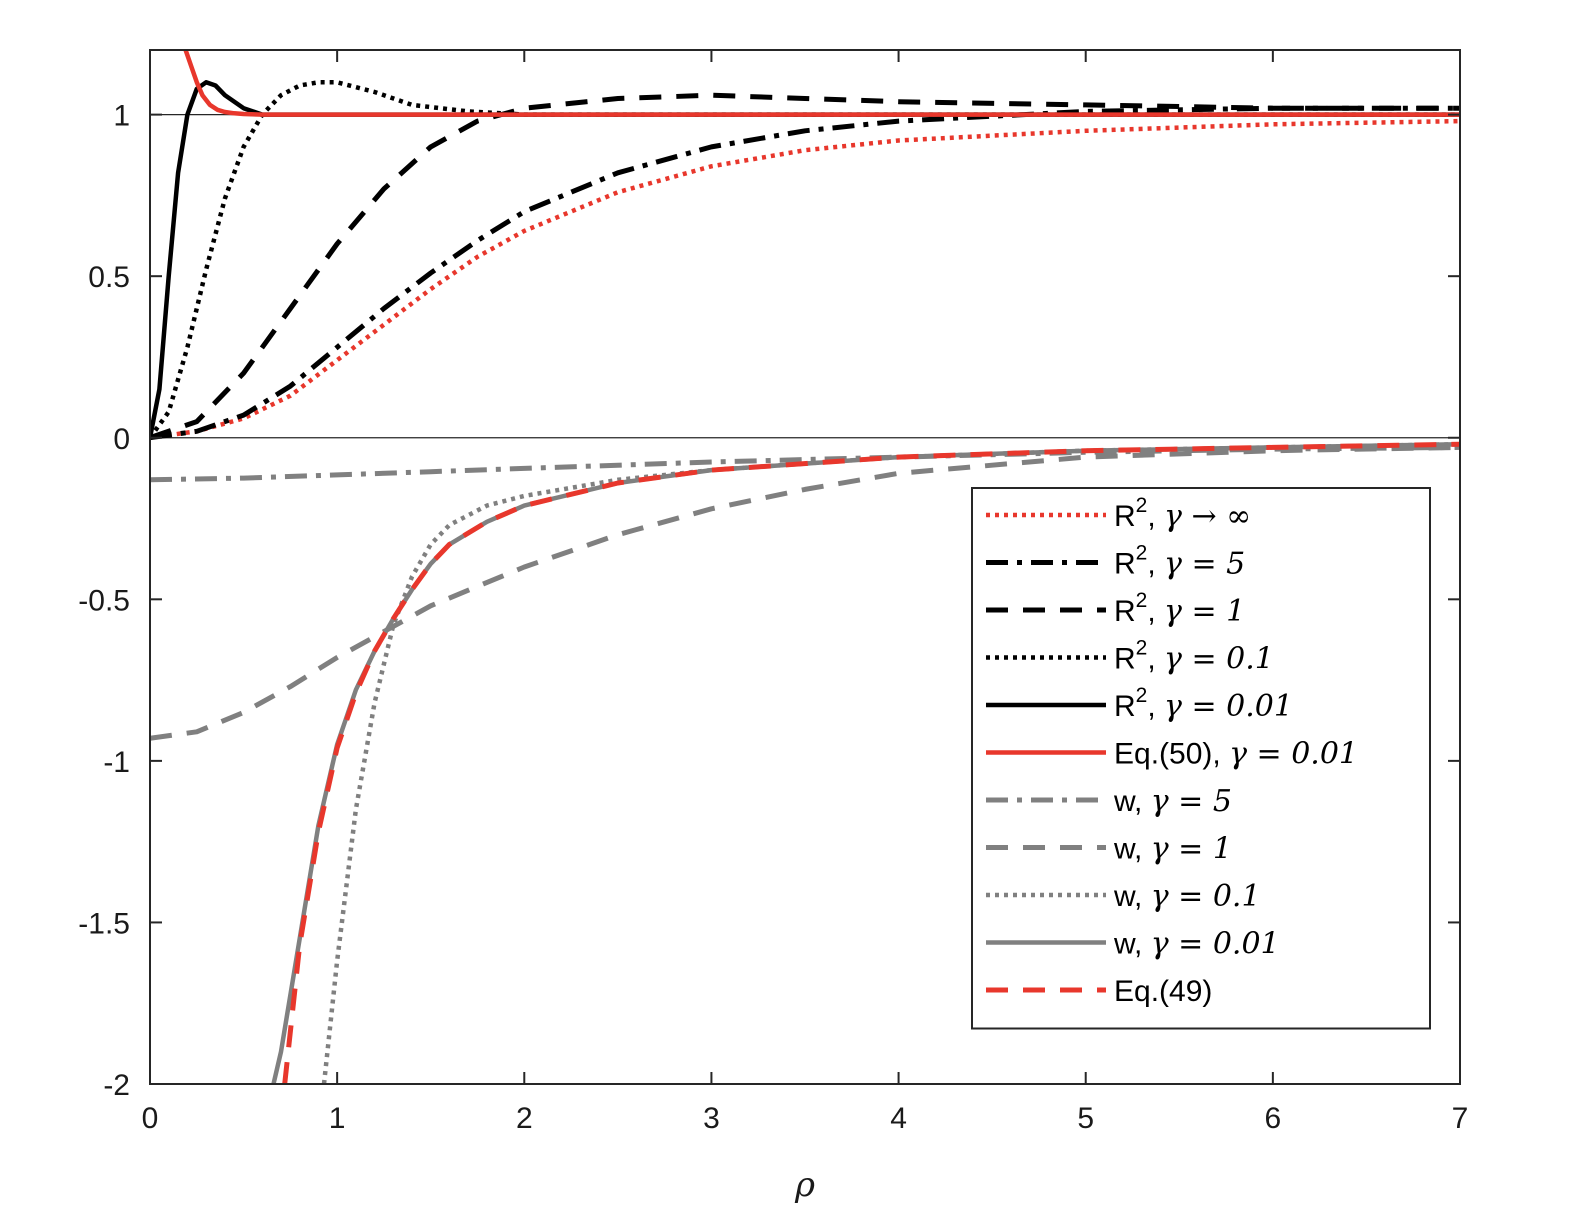 Image resolution: width=1590 pixels, height=1224 pixels. Describe the element at coordinates (121, 116) in the screenshot. I see `y-tick-label: 1` at that location.